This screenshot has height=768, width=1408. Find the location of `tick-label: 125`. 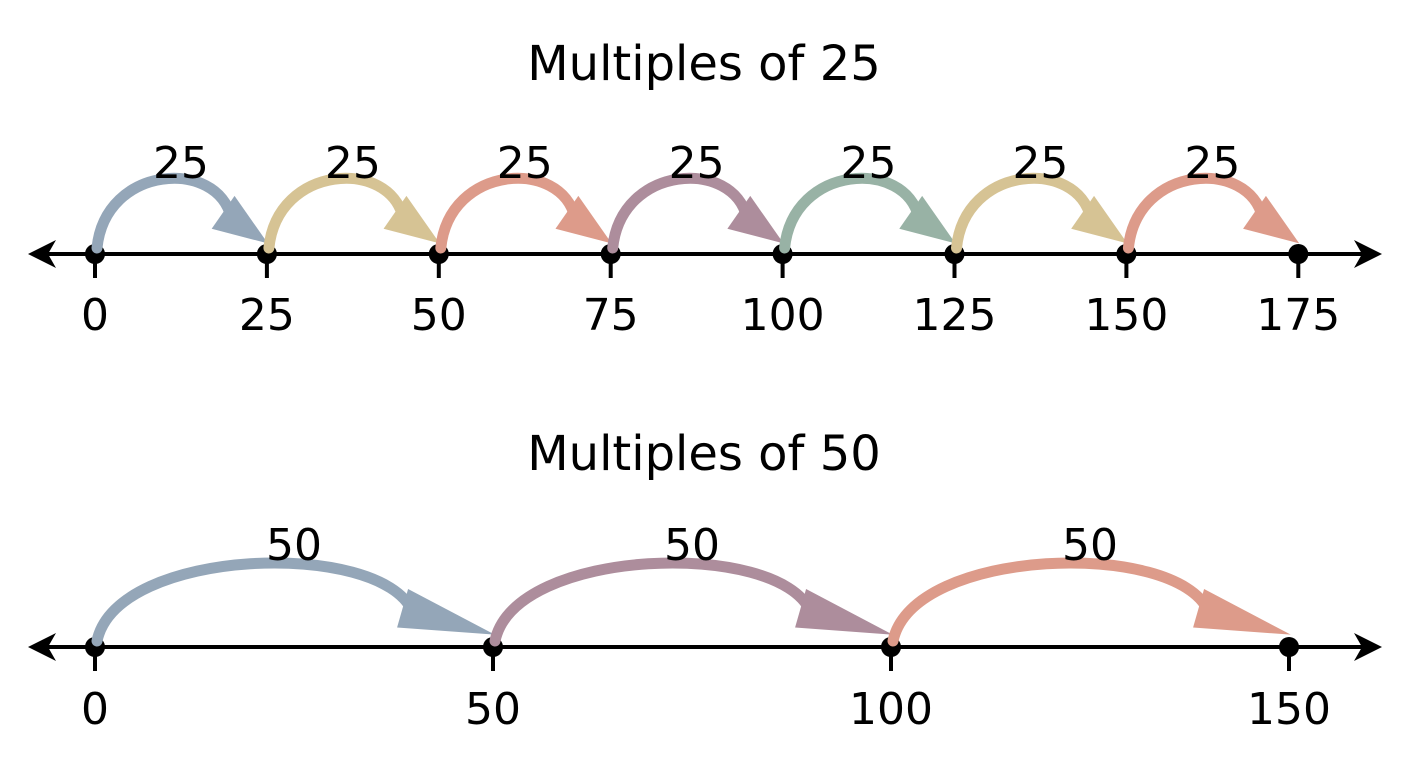

tick-label: 125 is located at coordinates (955, 315).